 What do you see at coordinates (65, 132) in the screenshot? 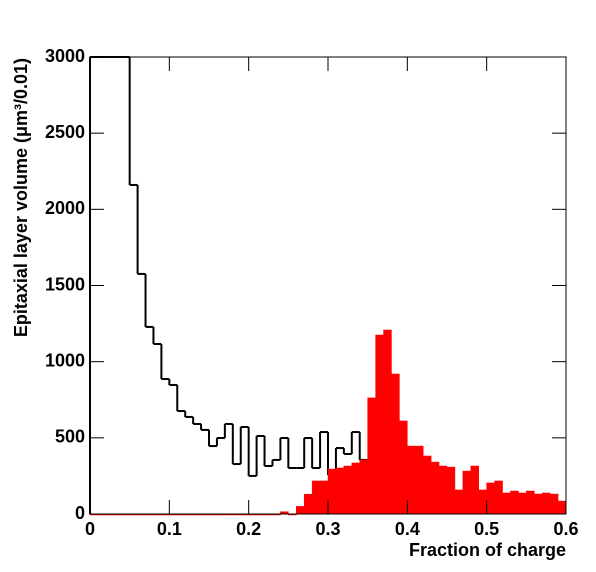
I see `y-tick-label: 2500` at bounding box center [65, 132].